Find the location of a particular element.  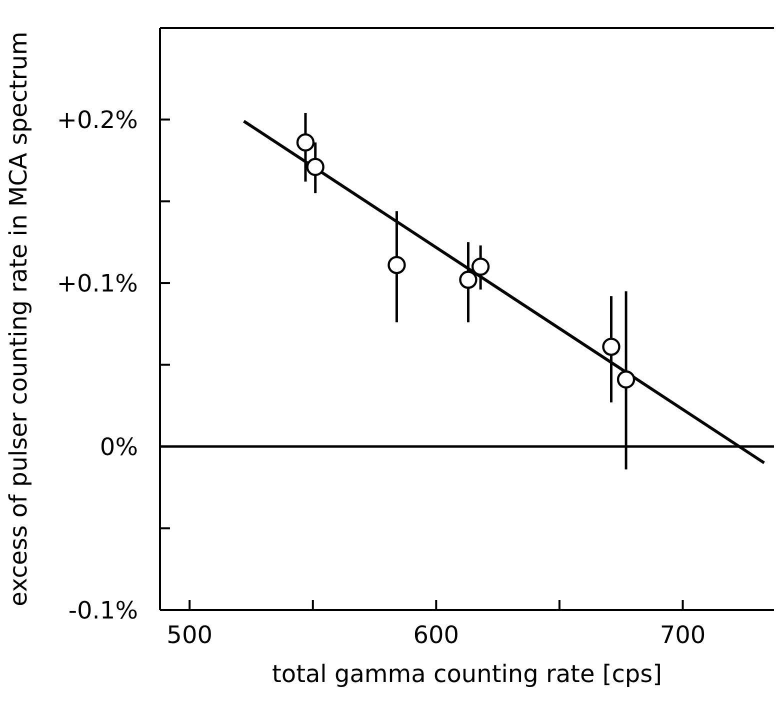

x-tick-label: 500 is located at coordinates (189, 635).